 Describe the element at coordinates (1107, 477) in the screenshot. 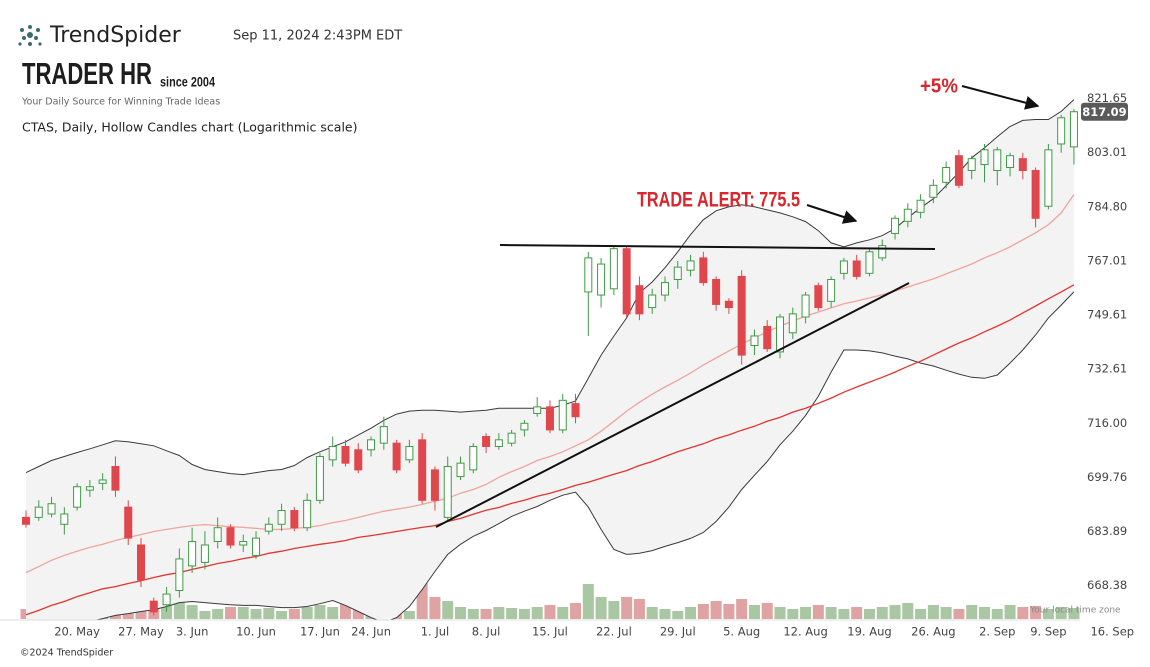

I see `y-tick-label: 699.76` at that location.